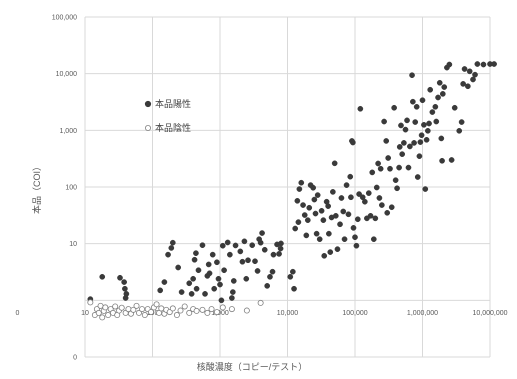  What do you see at coordinates (36, 188) in the screenshot?
I see `y-axis-title: 本品（COI）` at bounding box center [36, 188].